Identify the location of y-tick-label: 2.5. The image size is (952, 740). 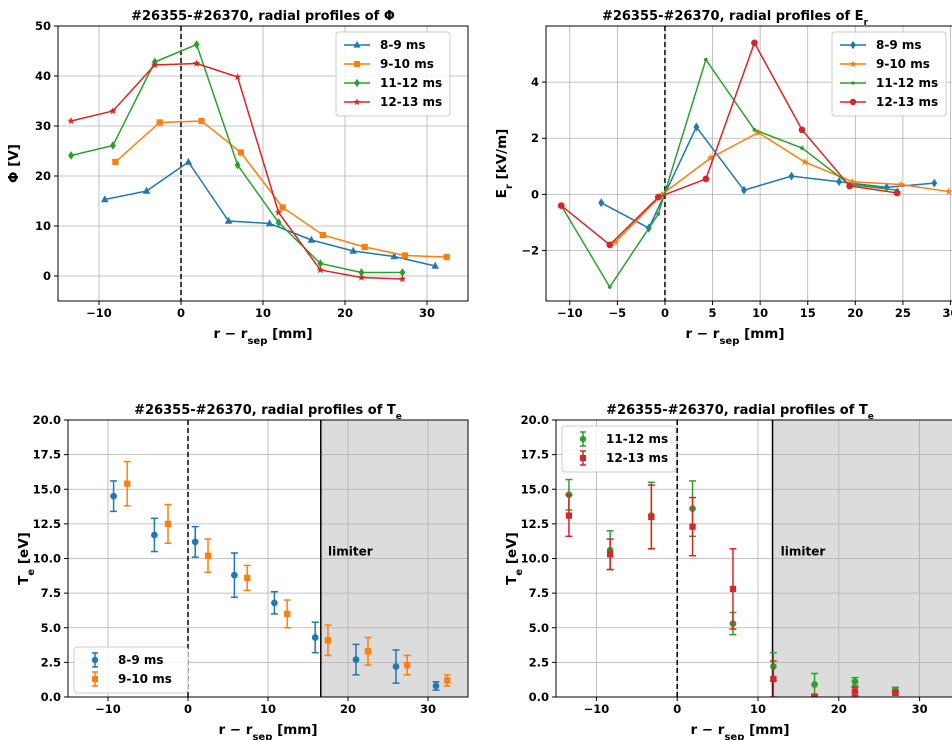
(539, 662).